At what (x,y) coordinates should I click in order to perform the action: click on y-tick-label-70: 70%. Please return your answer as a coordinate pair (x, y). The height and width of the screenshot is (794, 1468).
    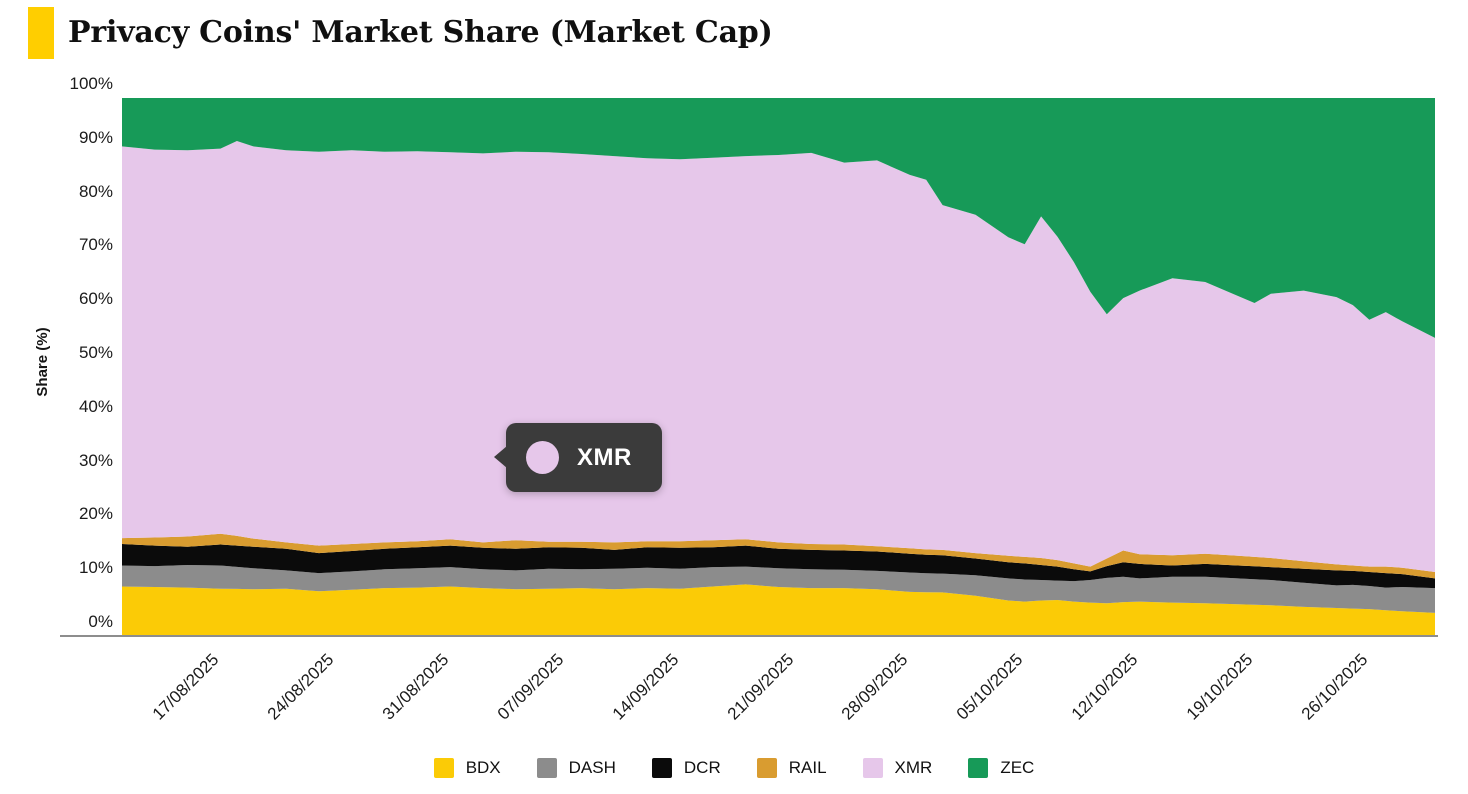
    Looking at the image, I should click on (95, 245).